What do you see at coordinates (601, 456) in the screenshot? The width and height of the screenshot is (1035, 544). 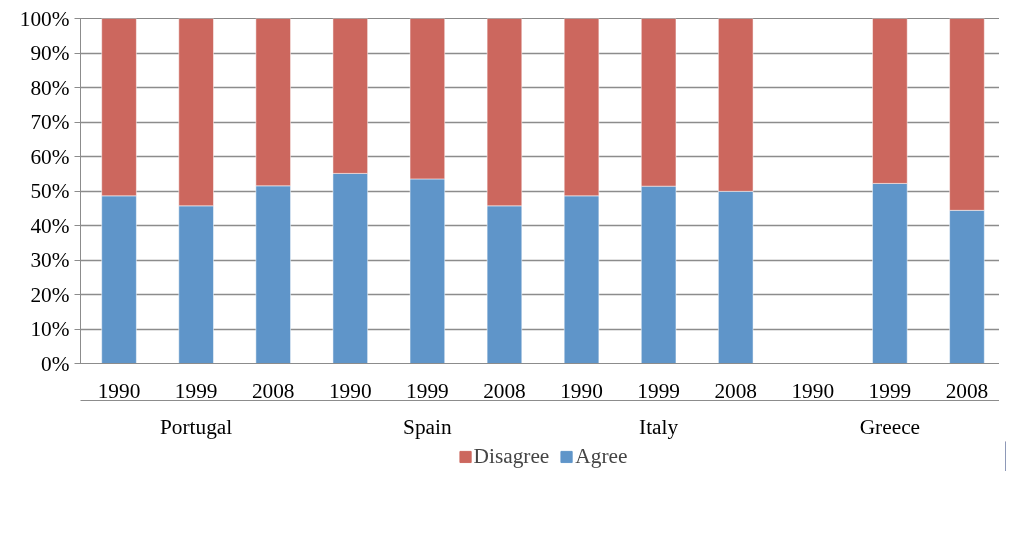 I see `legend-label: Agree` at bounding box center [601, 456].